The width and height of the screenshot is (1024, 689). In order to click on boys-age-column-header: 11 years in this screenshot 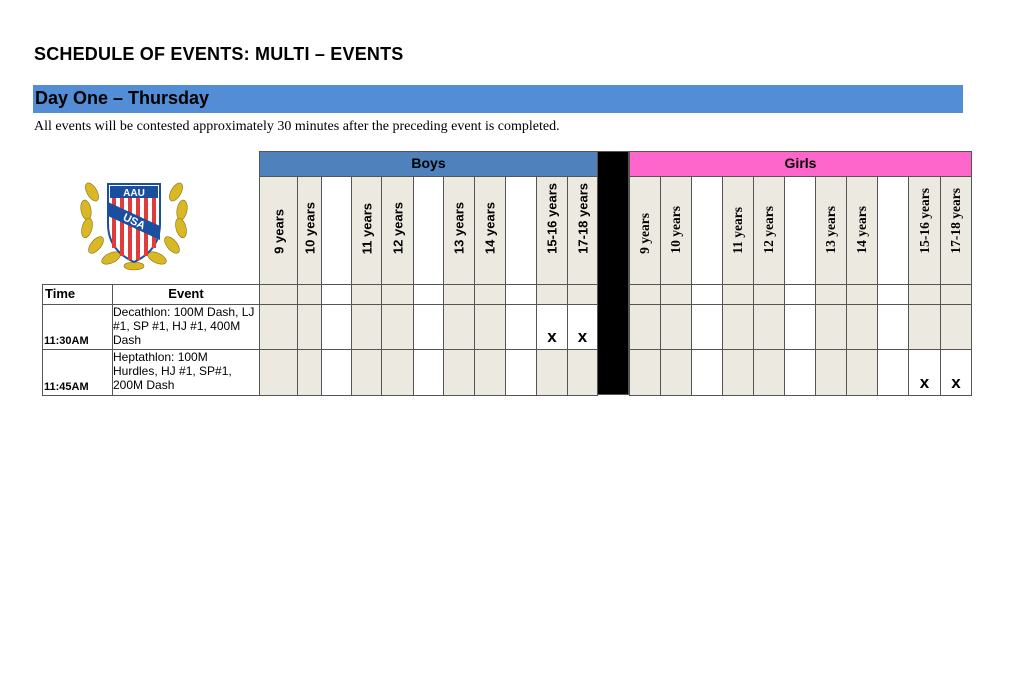, I will do `click(366, 230)`.